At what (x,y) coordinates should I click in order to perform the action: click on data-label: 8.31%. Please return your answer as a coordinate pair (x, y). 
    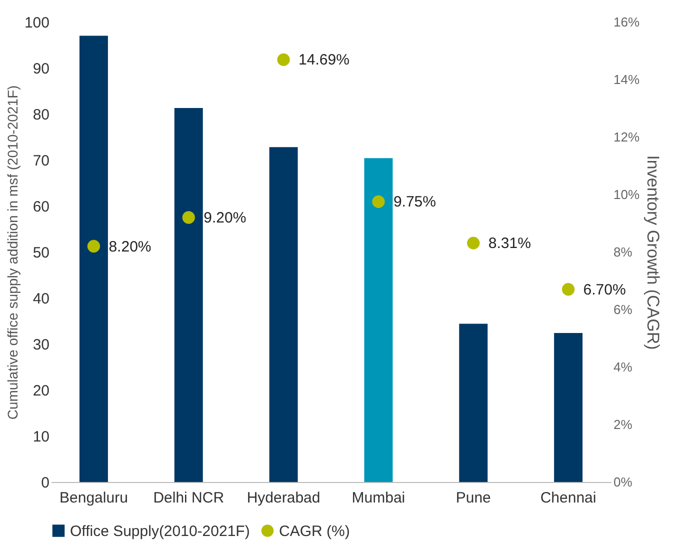
    Looking at the image, I should click on (509, 243).